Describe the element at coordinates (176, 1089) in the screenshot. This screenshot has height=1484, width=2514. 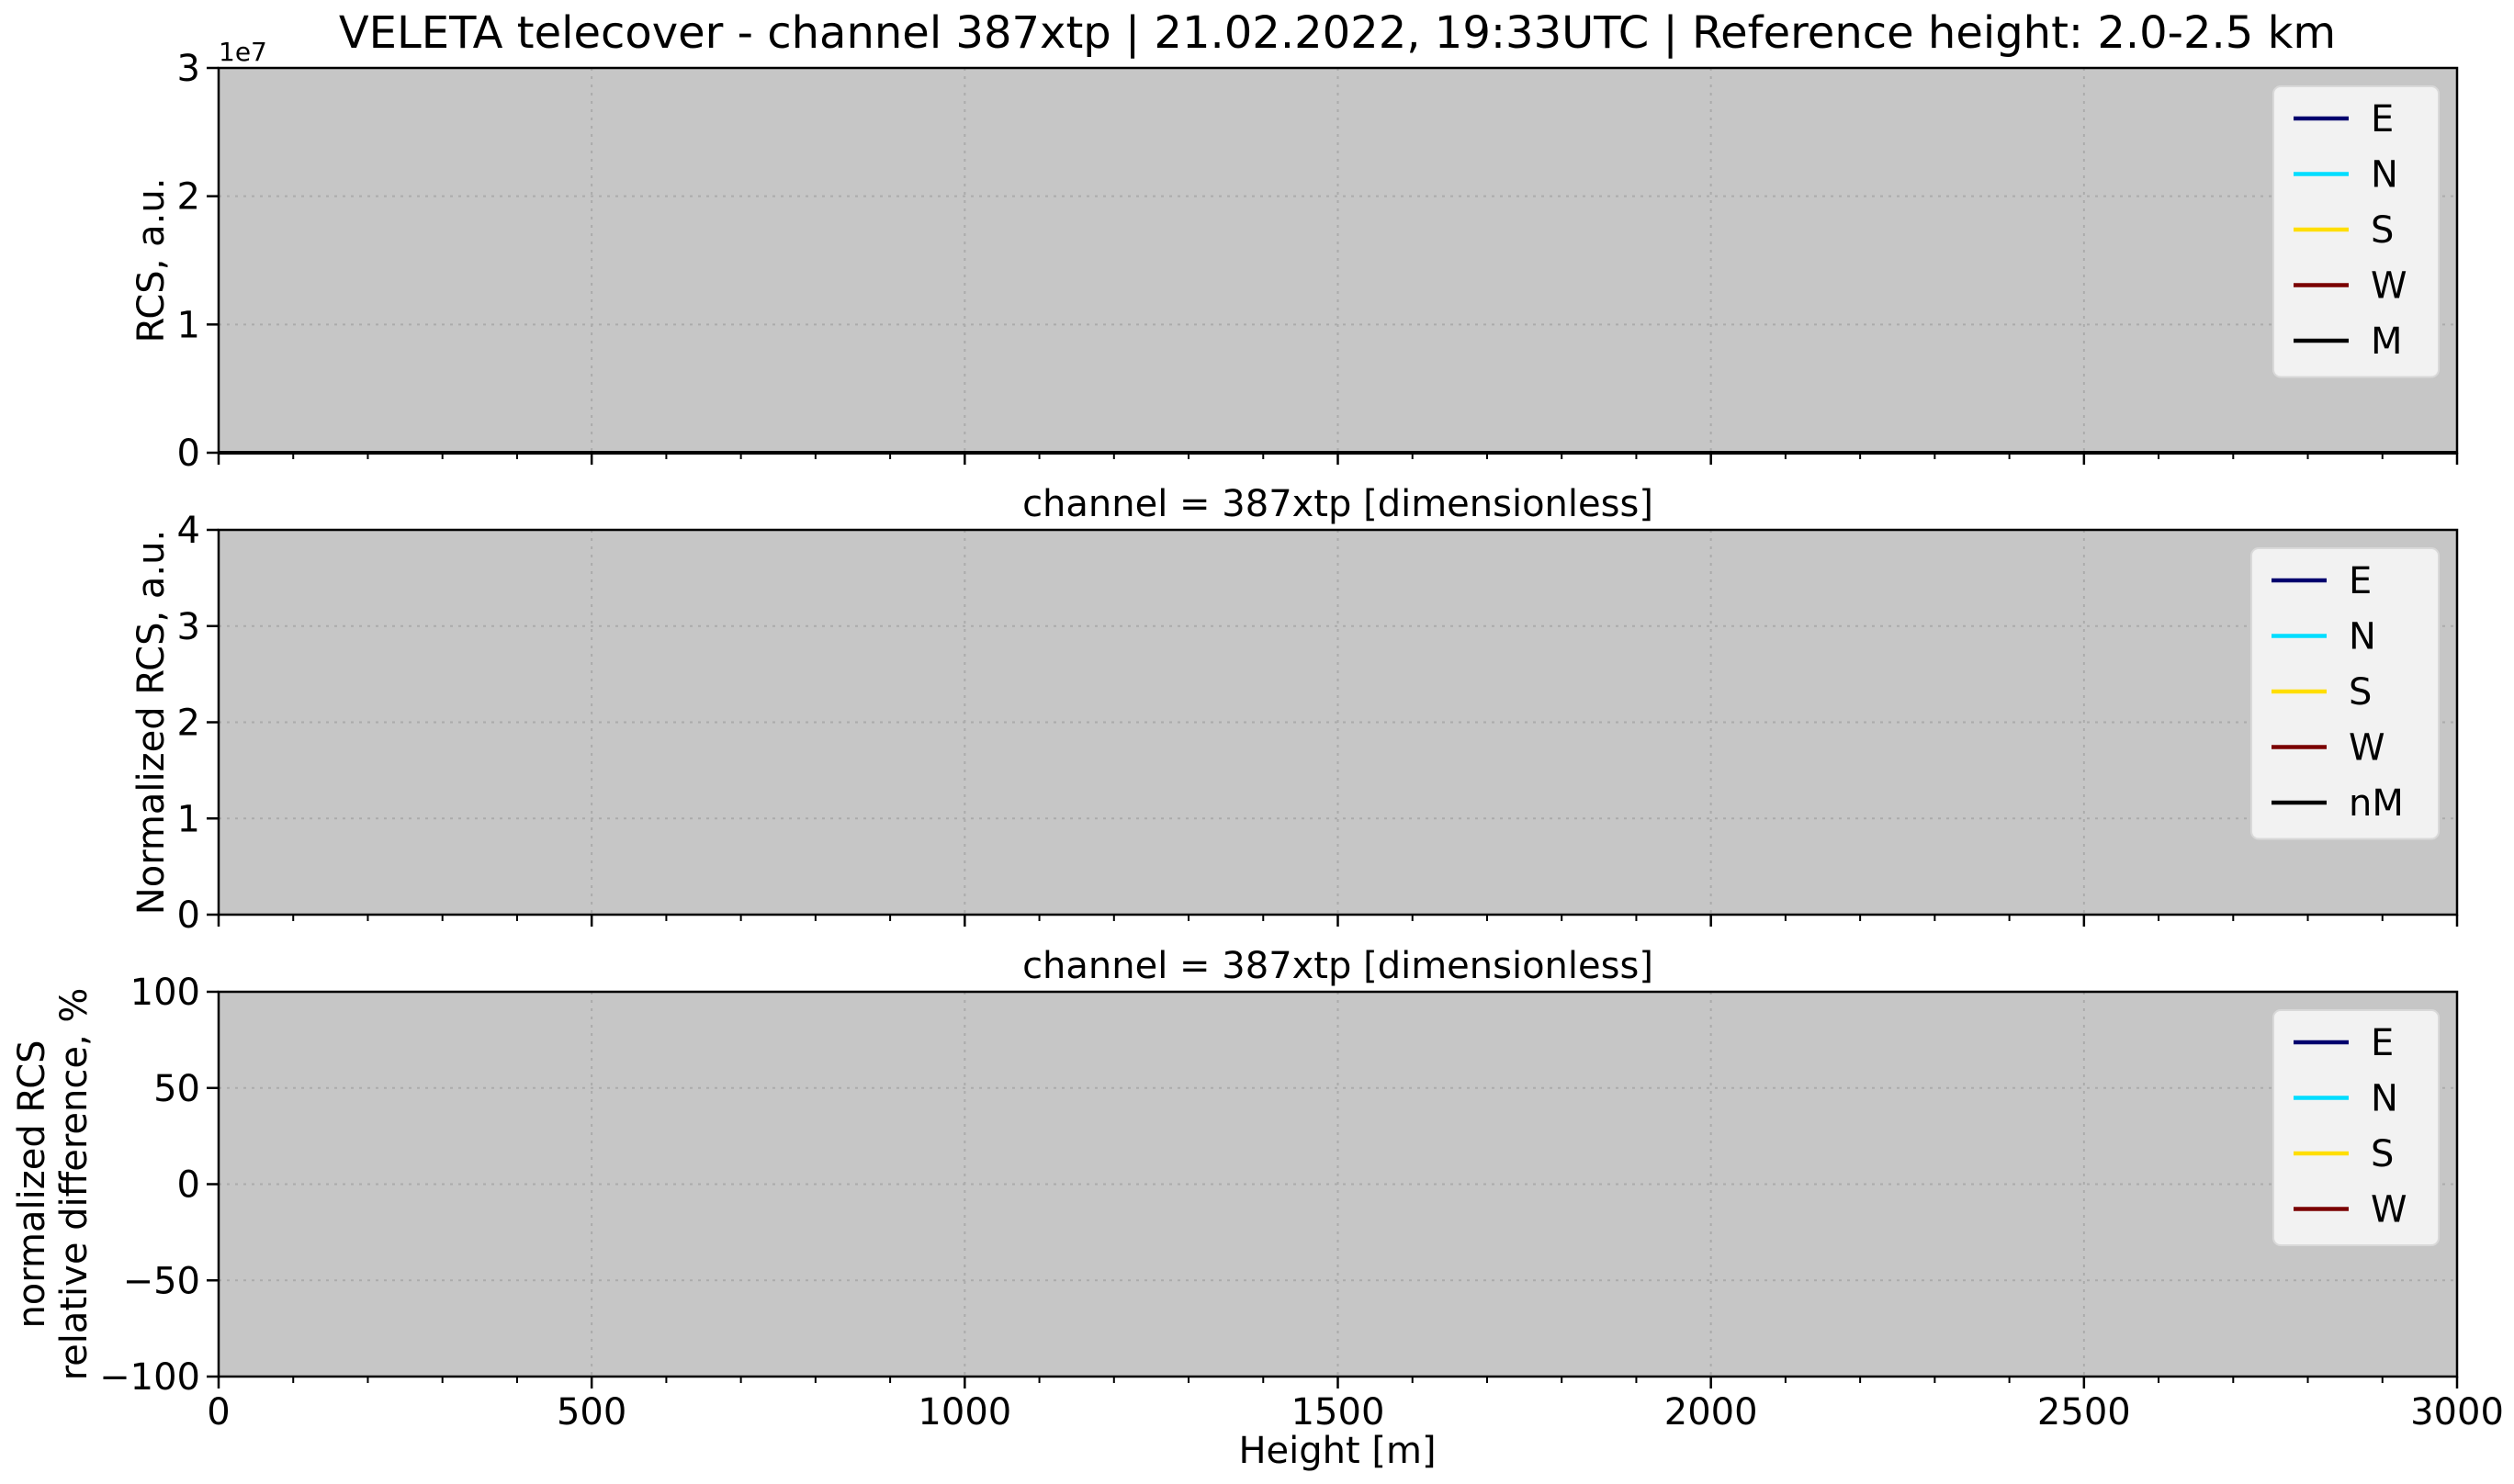
I see `y-tick-label: 50` at that location.